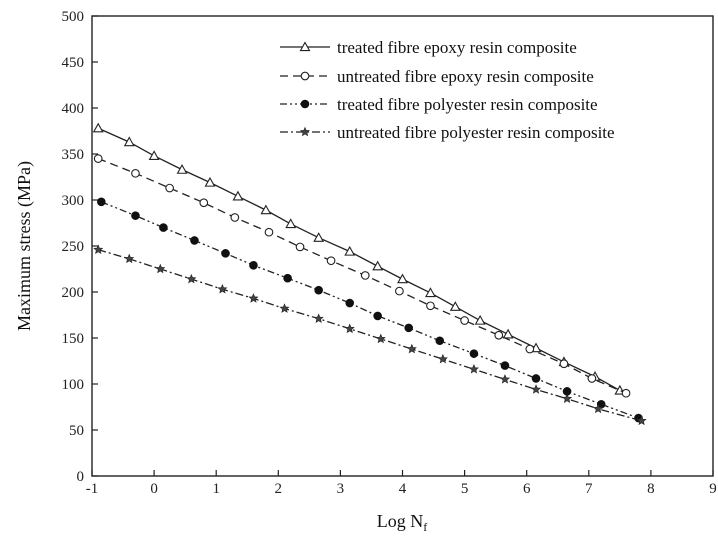 The width and height of the screenshot is (718, 540). What do you see at coordinates (216, 489) in the screenshot?
I see `x-tick-label: 1` at bounding box center [216, 489].